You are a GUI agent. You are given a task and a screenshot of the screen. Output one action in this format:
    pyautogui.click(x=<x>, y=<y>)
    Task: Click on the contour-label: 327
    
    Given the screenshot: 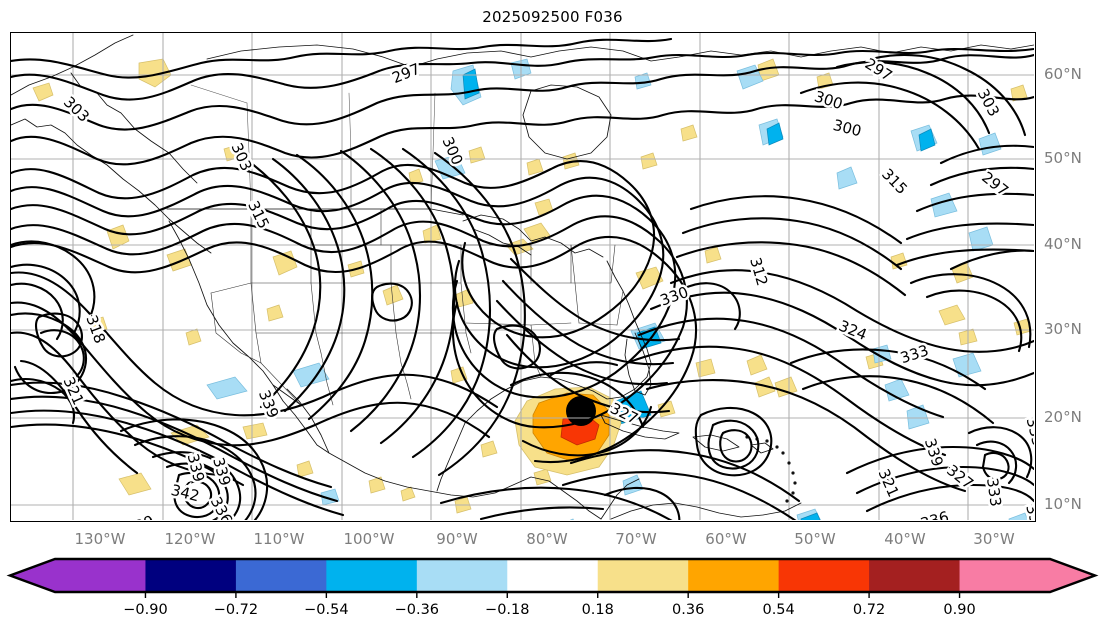 What is the action you would take?
    pyautogui.click(x=960, y=477)
    